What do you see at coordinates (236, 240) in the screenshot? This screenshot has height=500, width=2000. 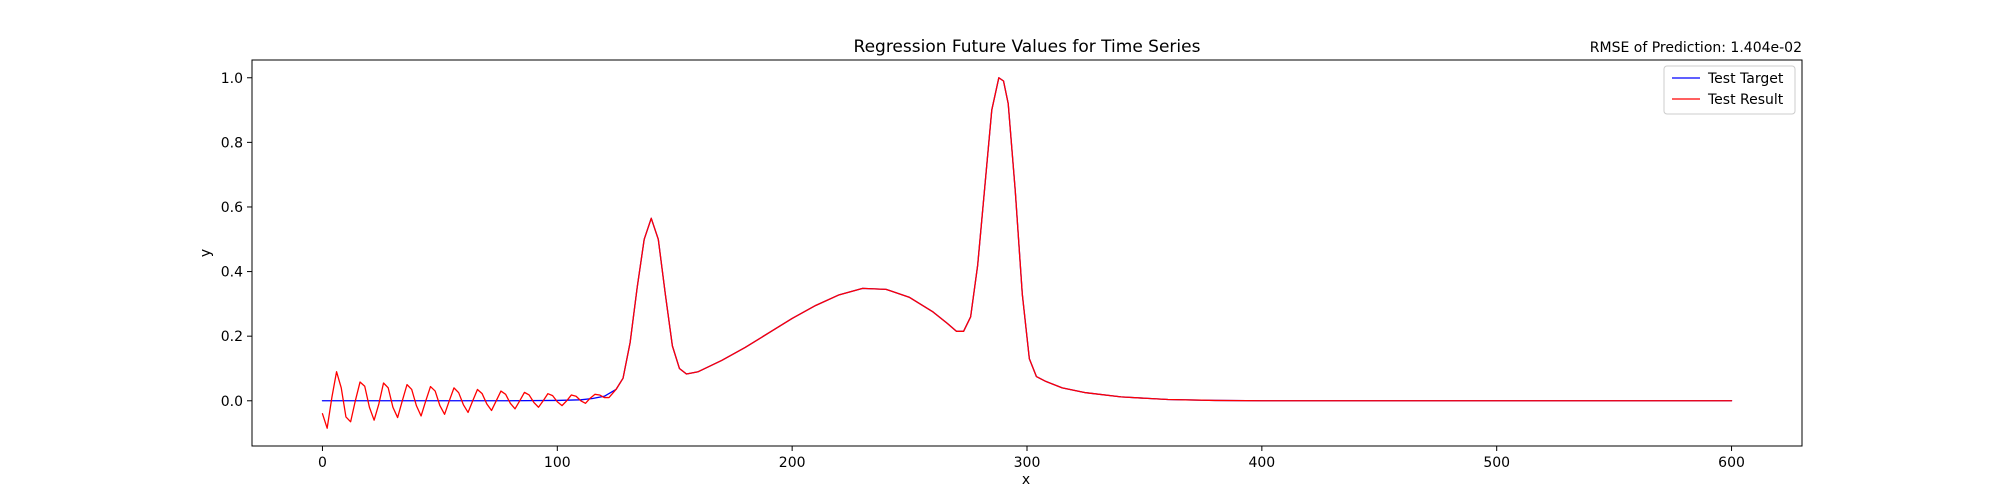 I see `y-axis-ticks: 0.0 0.2 0.4 0.6 0.8 1.0` at bounding box center [236, 240].